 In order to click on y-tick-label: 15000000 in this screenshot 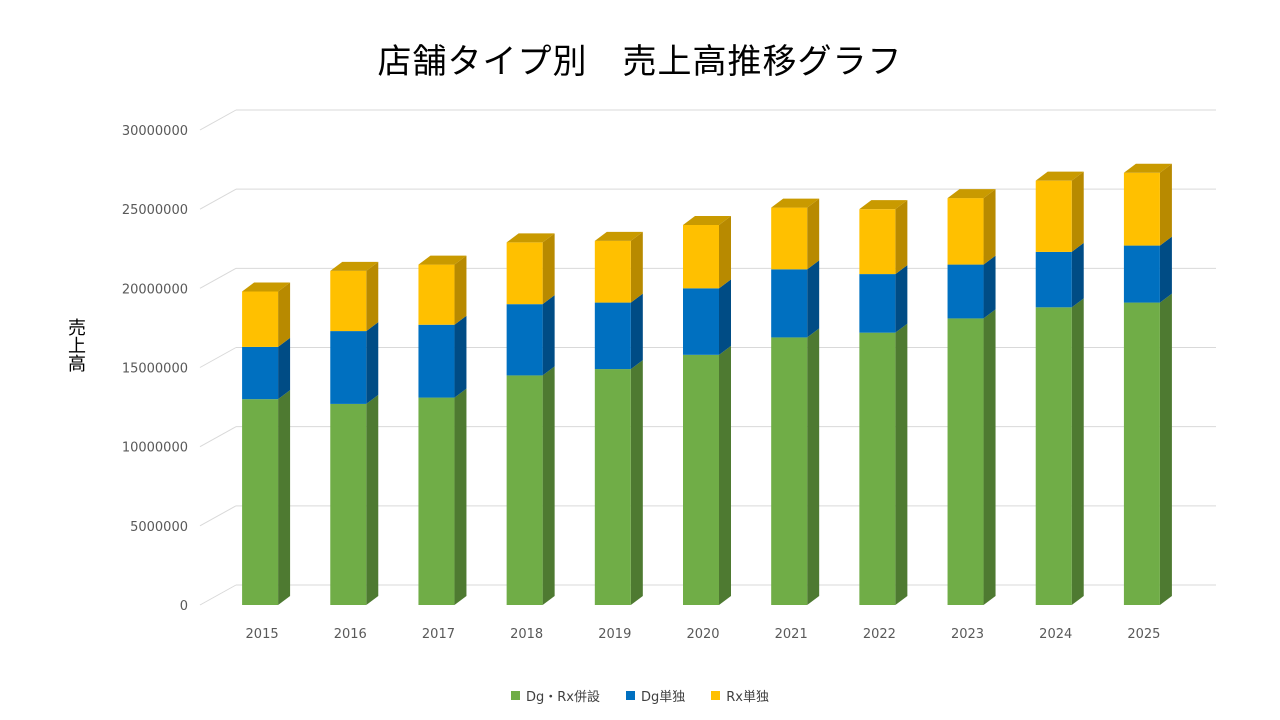, I will do `click(155, 369)`.